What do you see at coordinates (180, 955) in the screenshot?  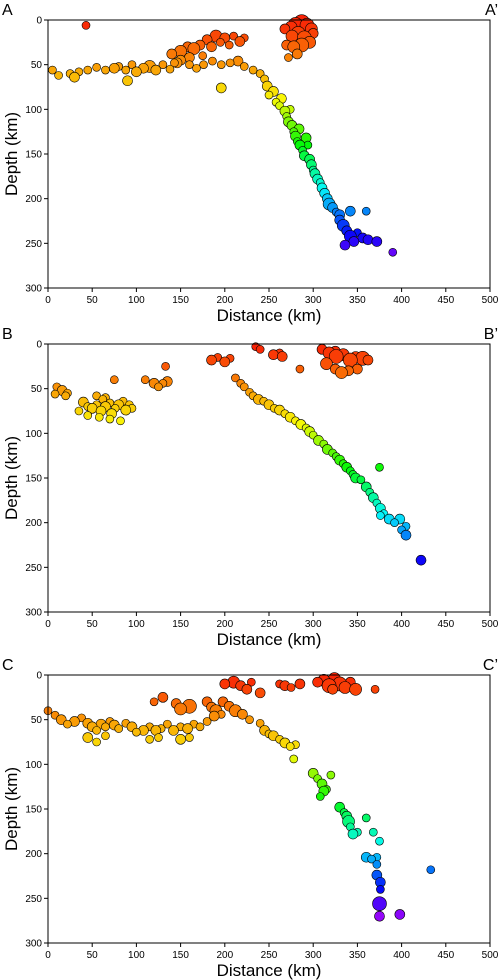 I see `x-tick-label: 150` at bounding box center [180, 955].